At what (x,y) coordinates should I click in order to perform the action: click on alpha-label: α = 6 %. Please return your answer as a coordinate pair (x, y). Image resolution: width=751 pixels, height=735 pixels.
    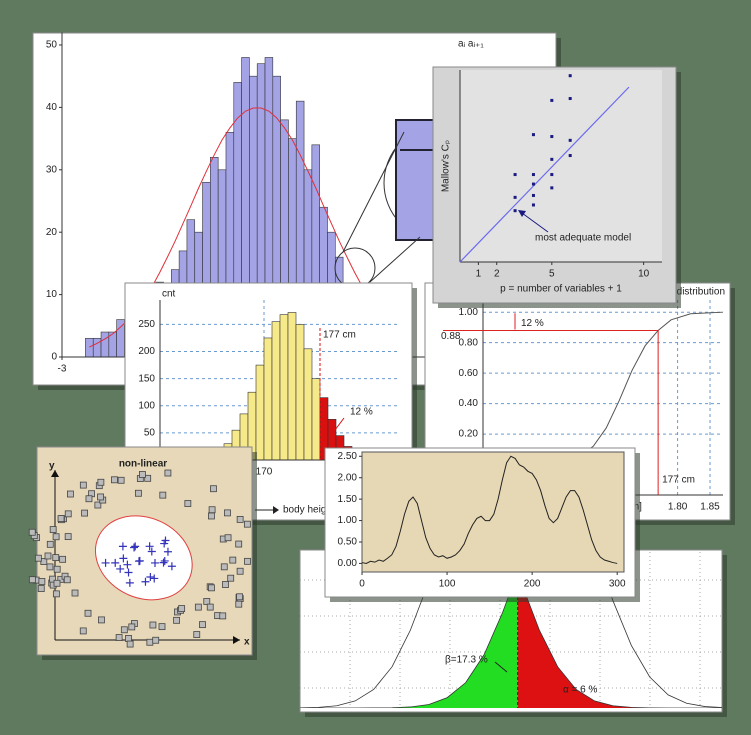
    Looking at the image, I should click on (580, 690).